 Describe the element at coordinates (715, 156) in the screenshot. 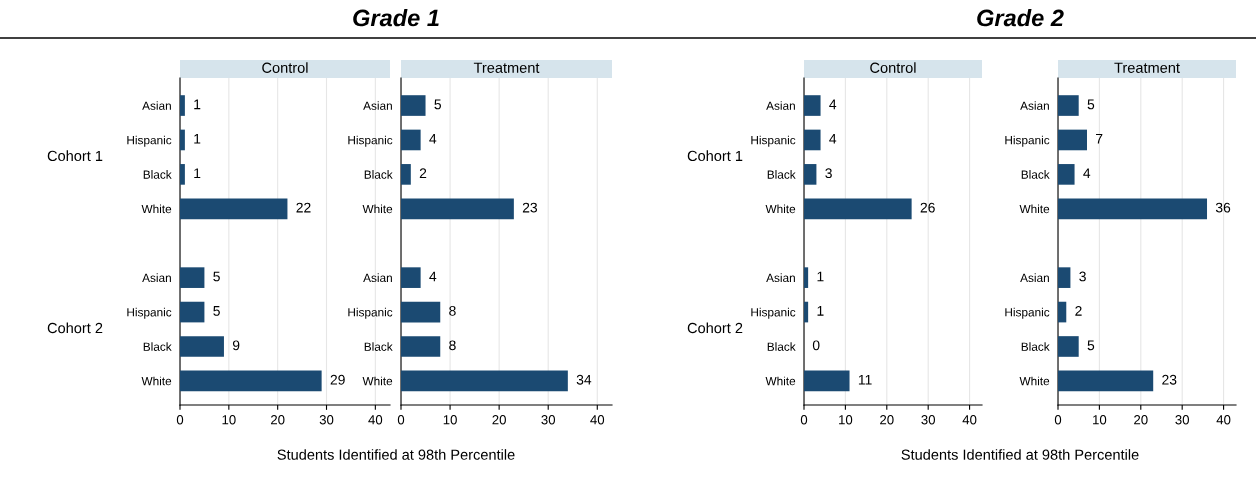

I see `text: Cohort 1` at that location.